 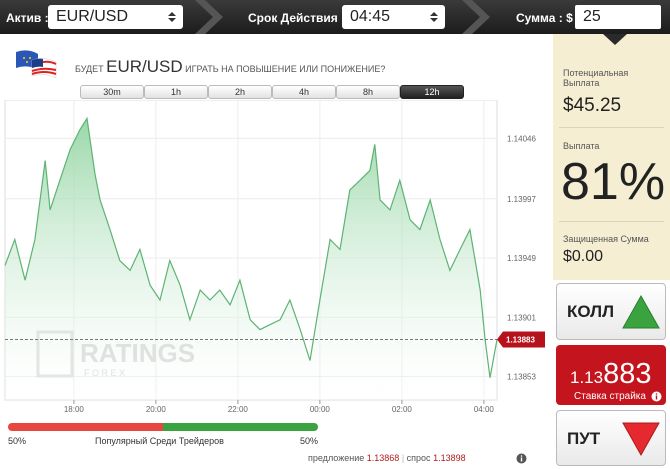 I want to click on protected-label: Защищенная Сумма, so click(x=606, y=239).